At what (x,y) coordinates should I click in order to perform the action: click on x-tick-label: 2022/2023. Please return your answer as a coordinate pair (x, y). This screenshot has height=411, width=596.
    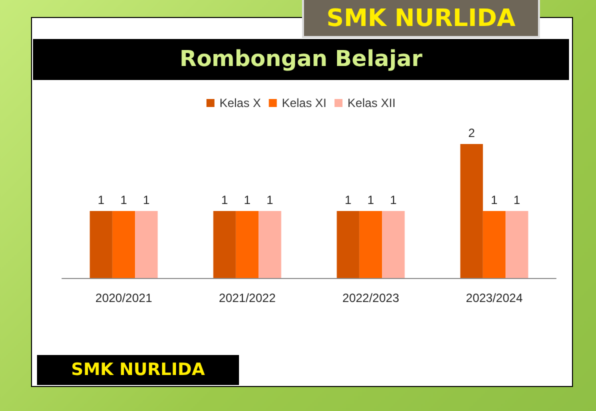
    Looking at the image, I should click on (371, 298).